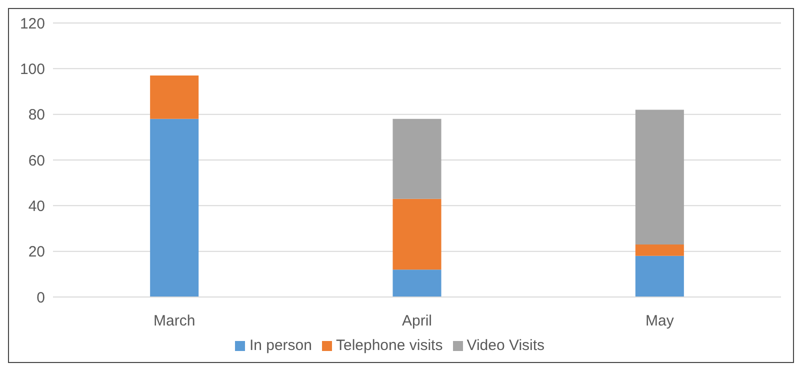  Describe the element at coordinates (36, 115) in the screenshot. I see `y-tick-label: 80` at that location.